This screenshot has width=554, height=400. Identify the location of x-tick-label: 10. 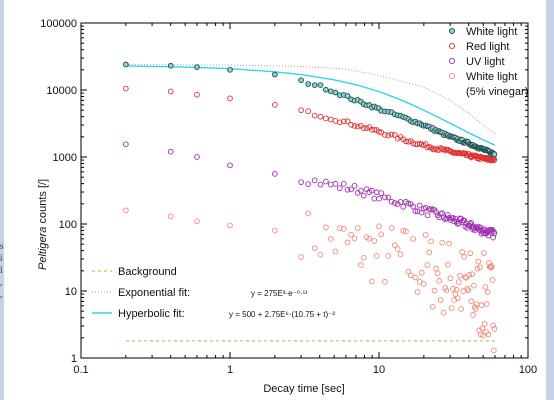
(379, 370).